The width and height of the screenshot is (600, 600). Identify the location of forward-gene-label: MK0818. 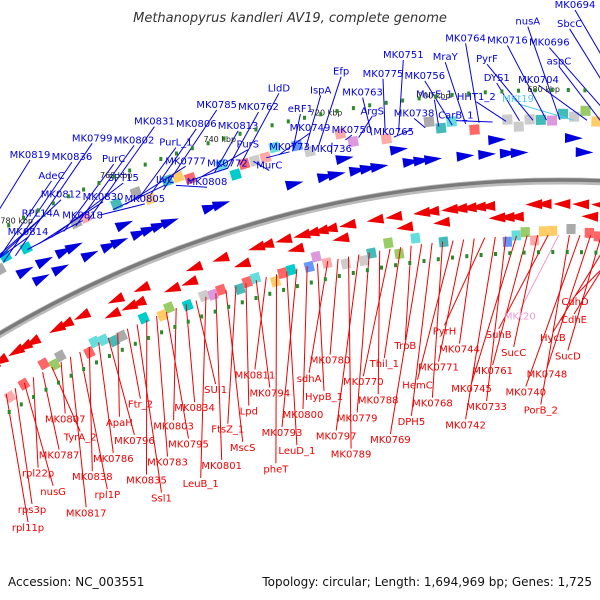
(82, 216).